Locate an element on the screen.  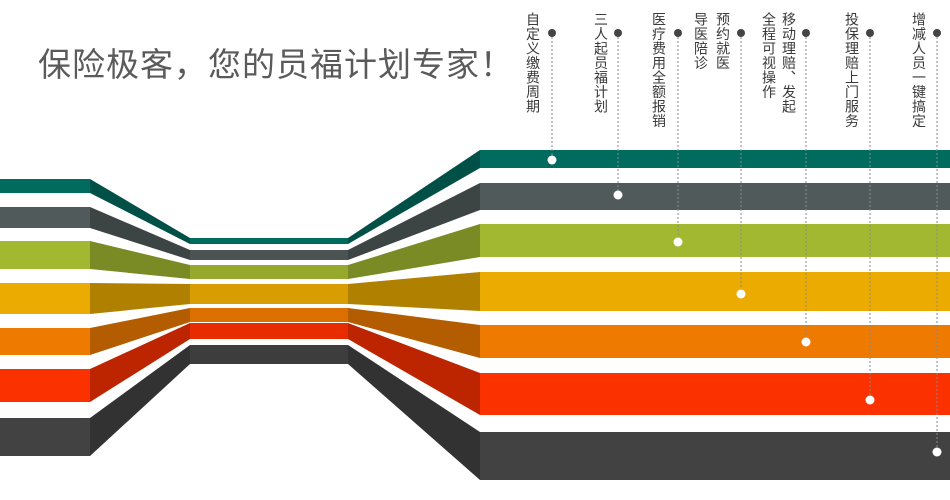
ribbon-orange-left-slope is located at coordinates (140, 331).